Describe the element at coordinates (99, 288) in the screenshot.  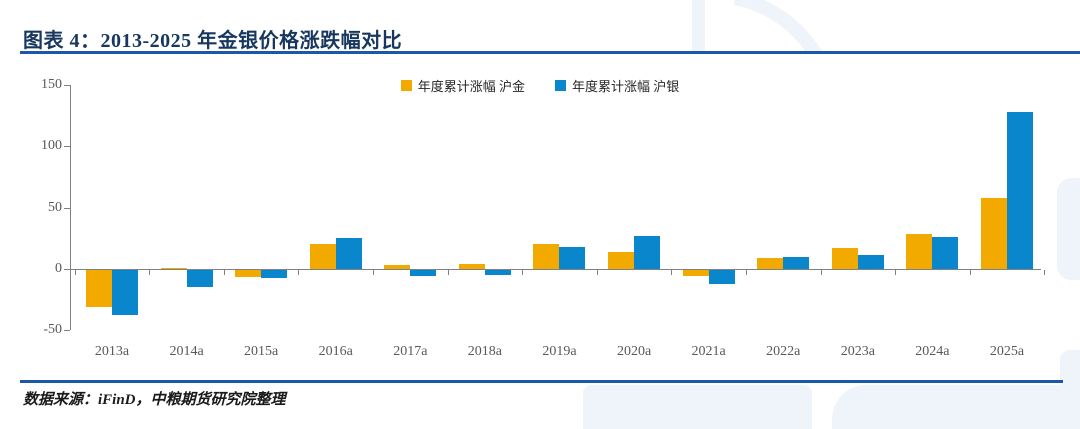
I see `bar-gold-2013a` at that location.